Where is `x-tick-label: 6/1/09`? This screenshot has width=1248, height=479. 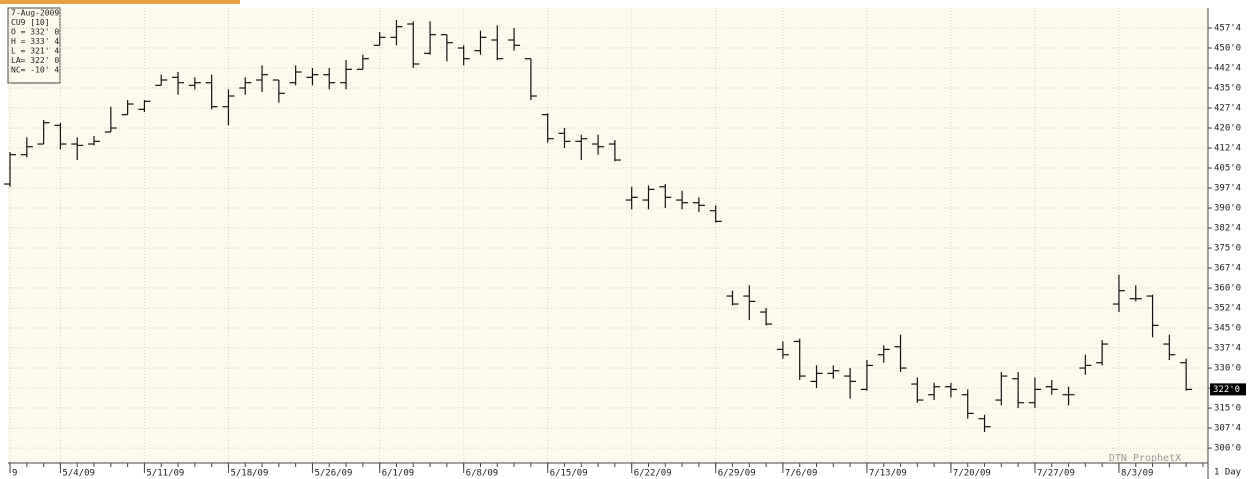
x-tick-label: 6/1/09 is located at coordinates (398, 474).